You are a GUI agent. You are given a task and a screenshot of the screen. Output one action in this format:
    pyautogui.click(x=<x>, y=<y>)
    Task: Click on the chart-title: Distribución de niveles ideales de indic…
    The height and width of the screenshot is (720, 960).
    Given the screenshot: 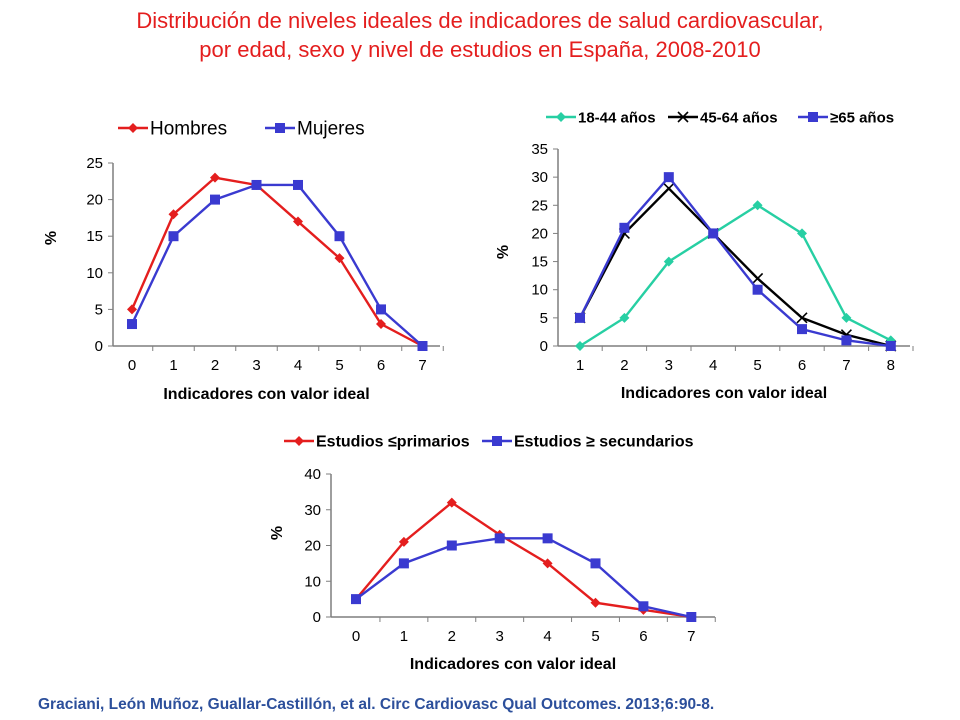 What is the action you would take?
    pyautogui.click(x=480, y=35)
    